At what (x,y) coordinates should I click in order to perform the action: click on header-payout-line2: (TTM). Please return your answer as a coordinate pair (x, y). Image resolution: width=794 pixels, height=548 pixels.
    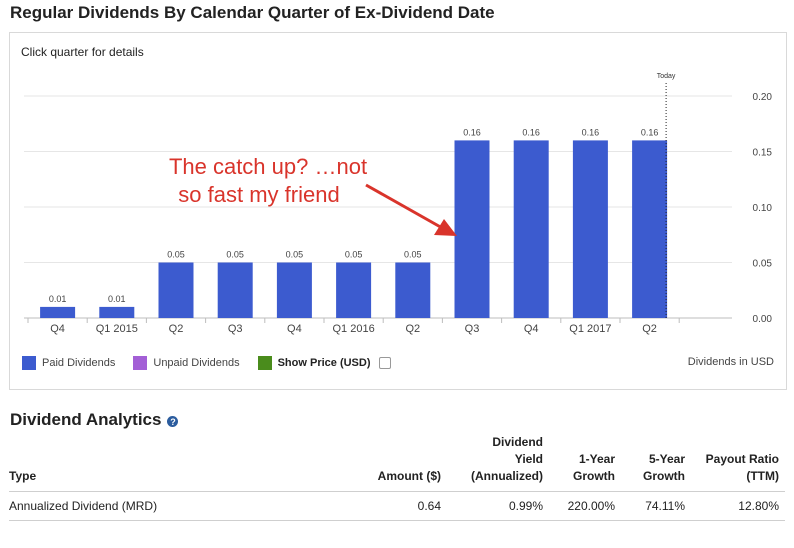
    Looking at the image, I should click on (762, 476).